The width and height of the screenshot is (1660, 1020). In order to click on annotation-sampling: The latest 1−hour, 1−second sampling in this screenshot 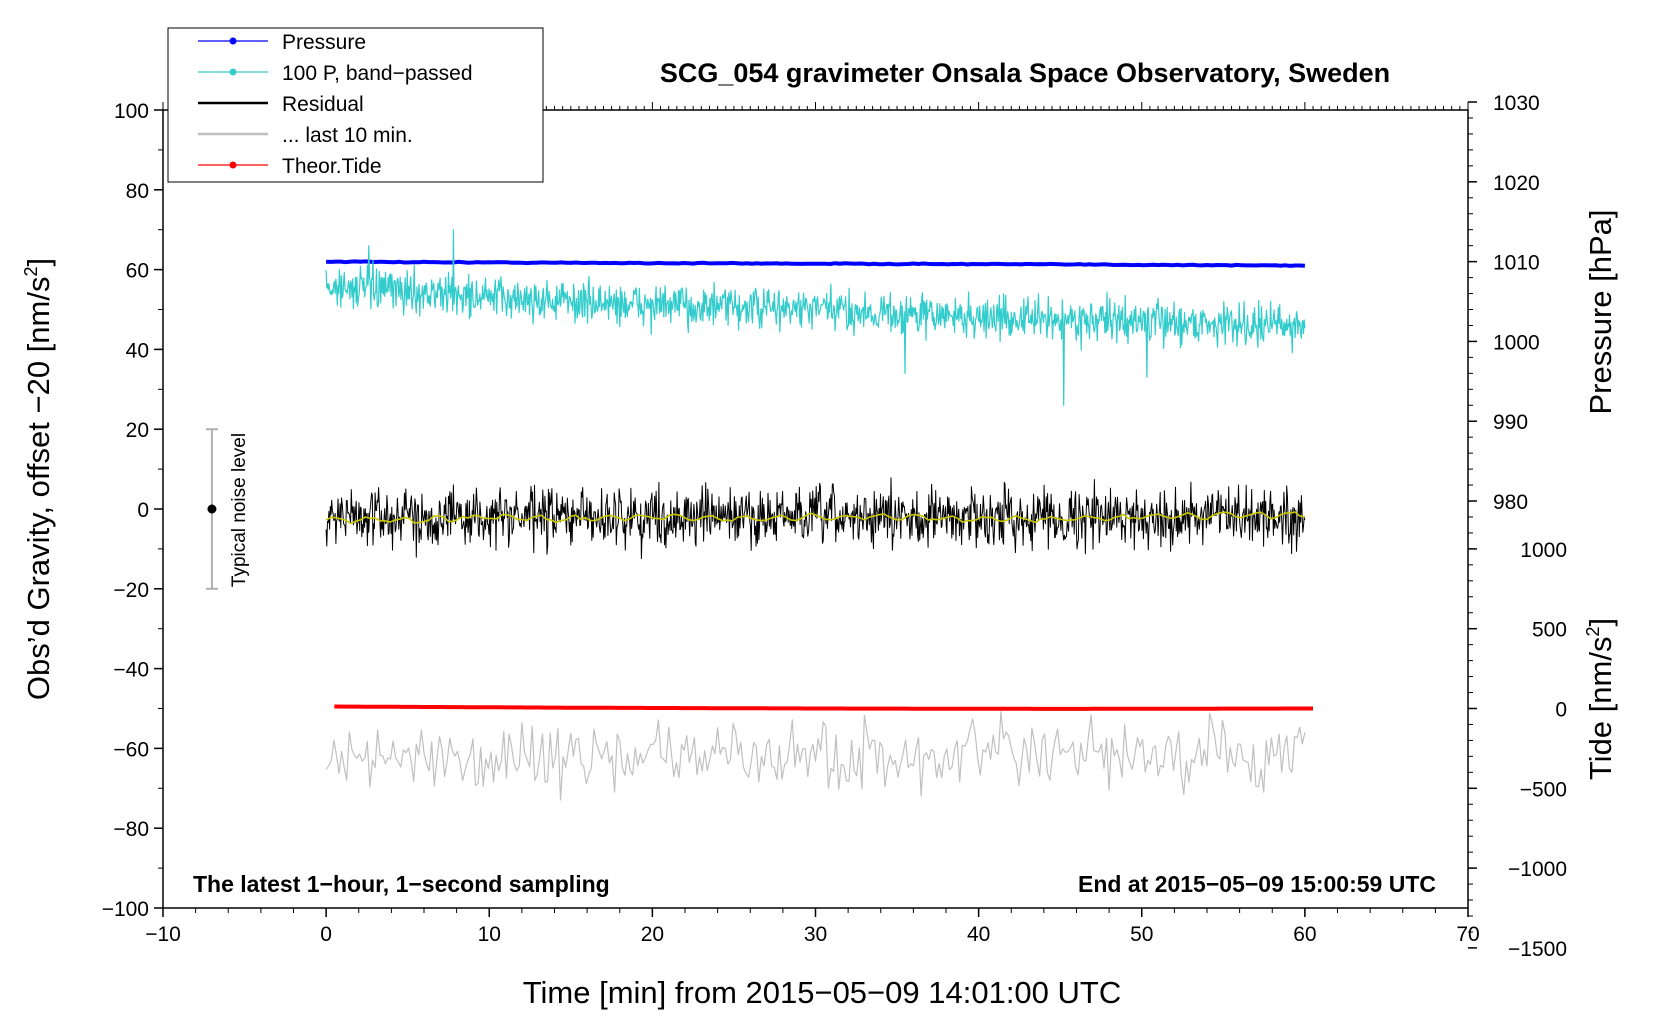, I will do `click(401, 884)`.